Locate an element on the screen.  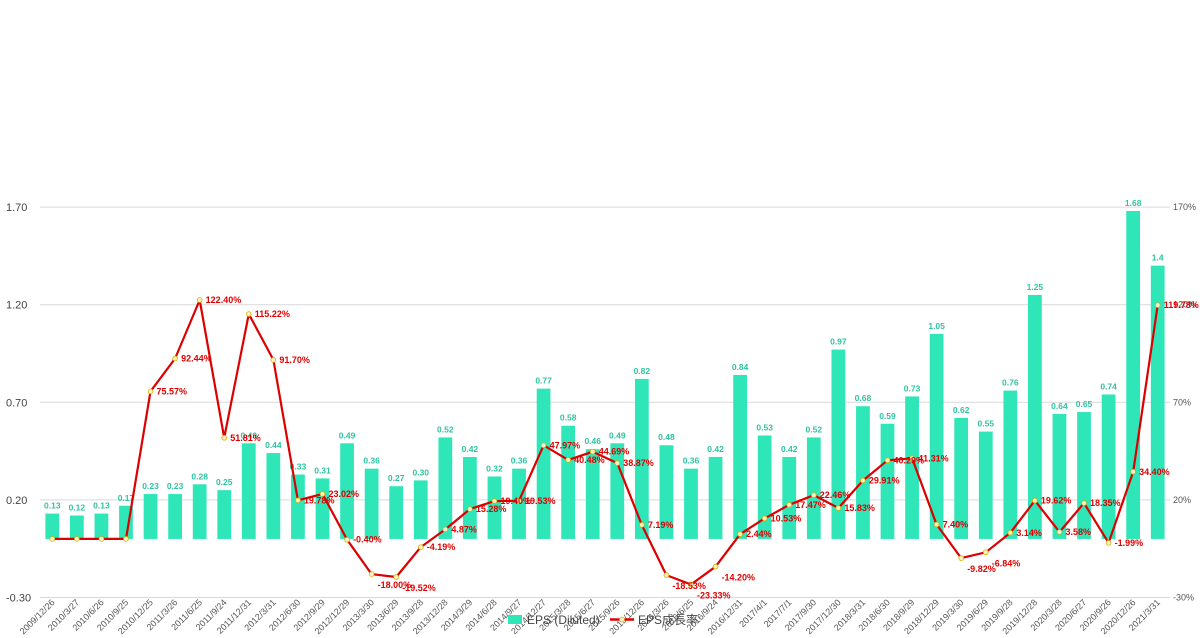
eps-bar-label: 0.74 is located at coordinates (1108, 386).